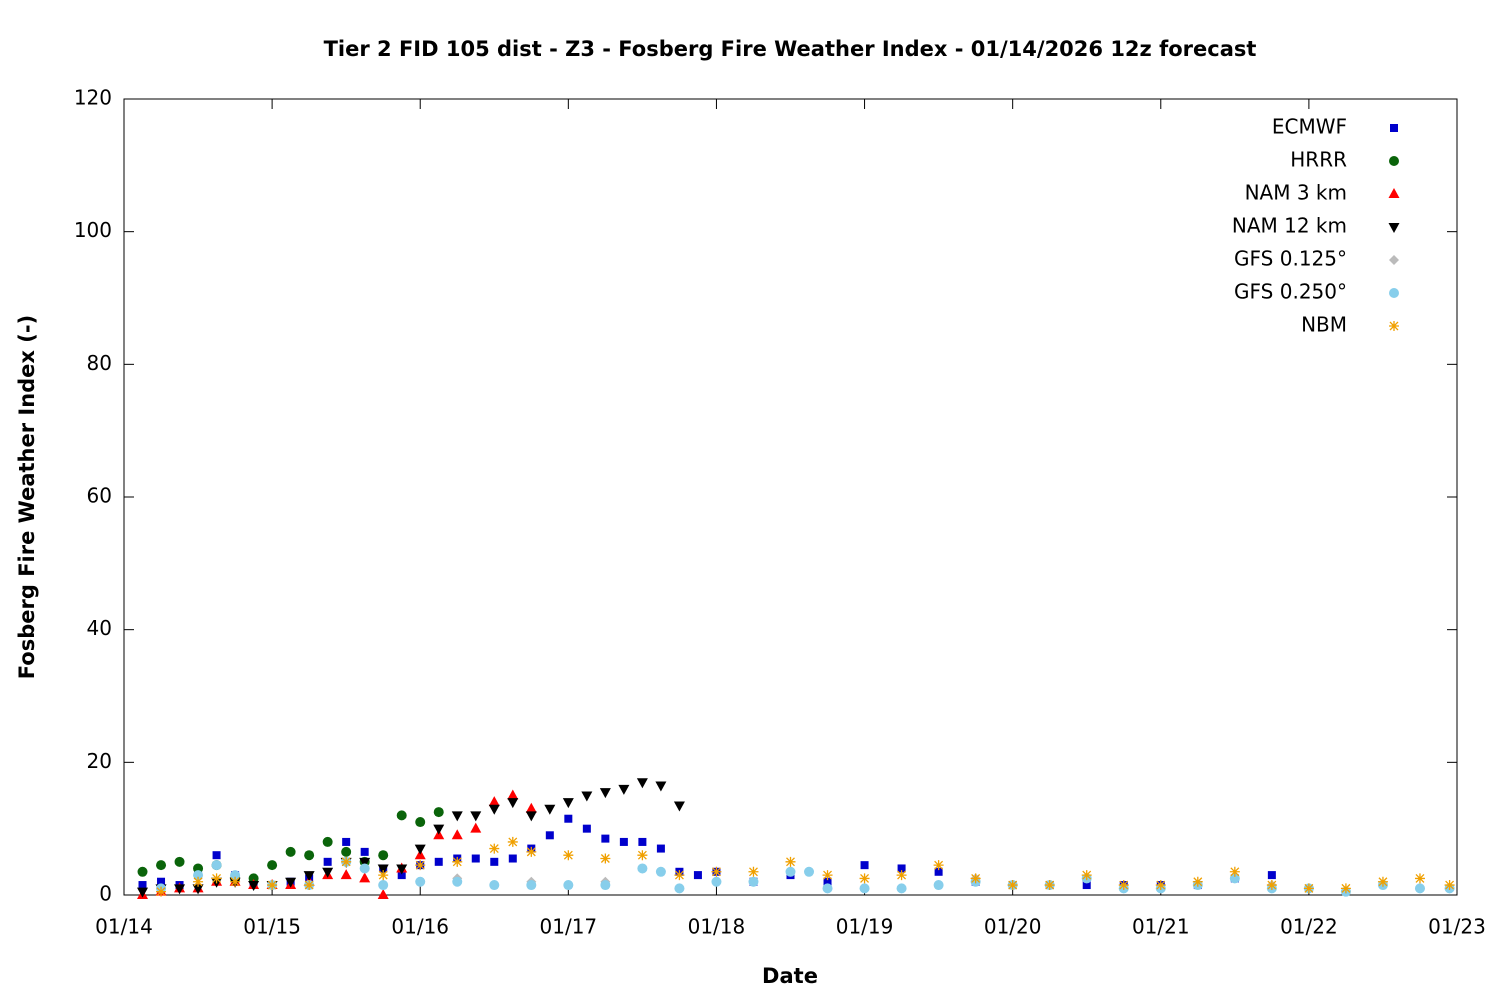 The image size is (1500, 1000). What do you see at coordinates (1290, 292) in the screenshot?
I see `legend-label: GFS 0.250°` at bounding box center [1290, 292].